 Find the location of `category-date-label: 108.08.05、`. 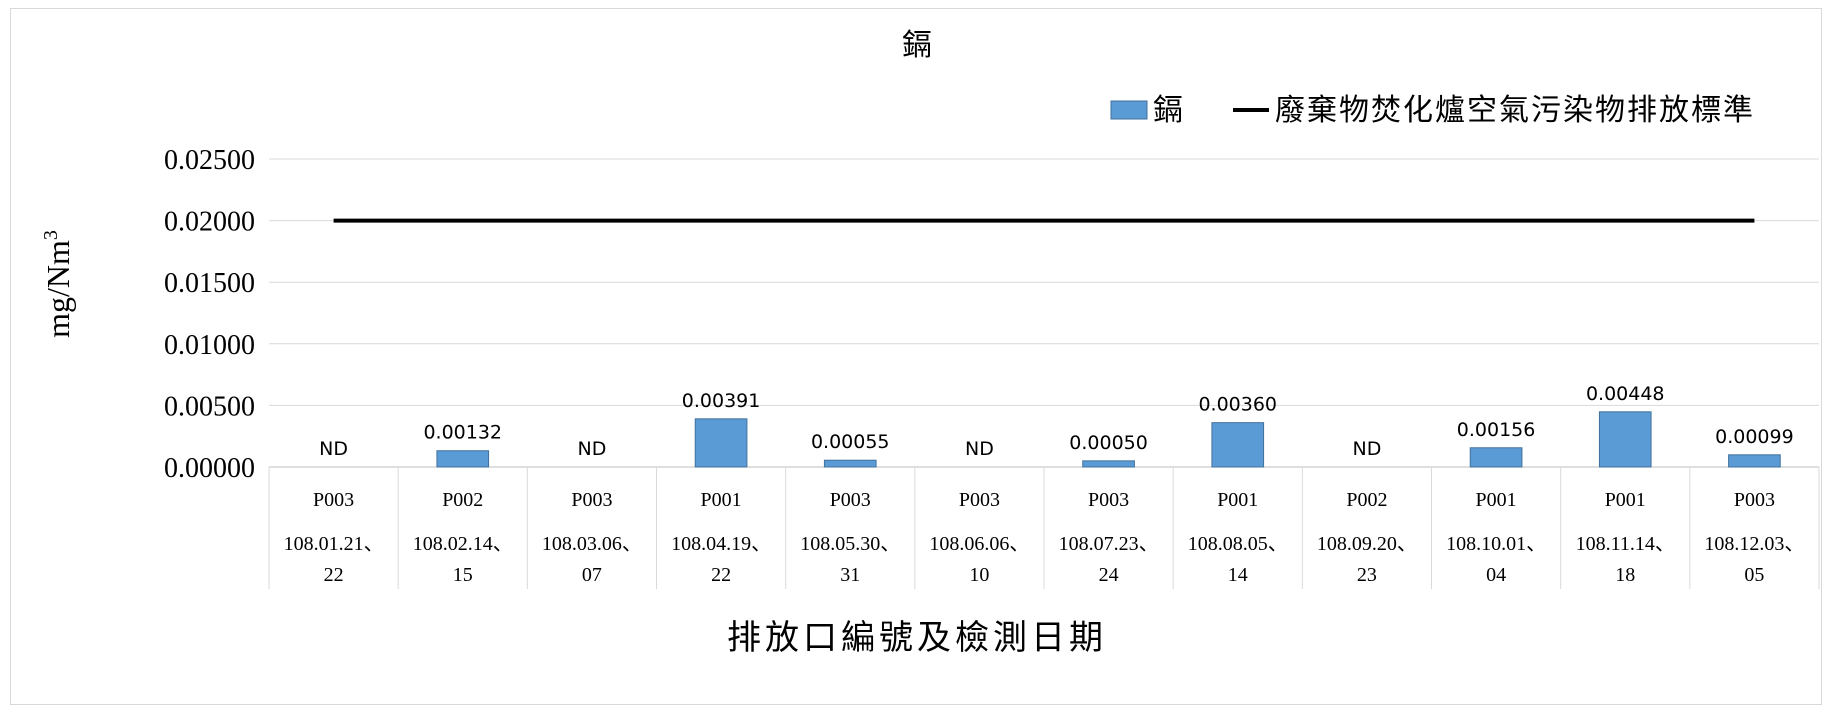

category-date-label: 108.08.05、 is located at coordinates (1238, 544).